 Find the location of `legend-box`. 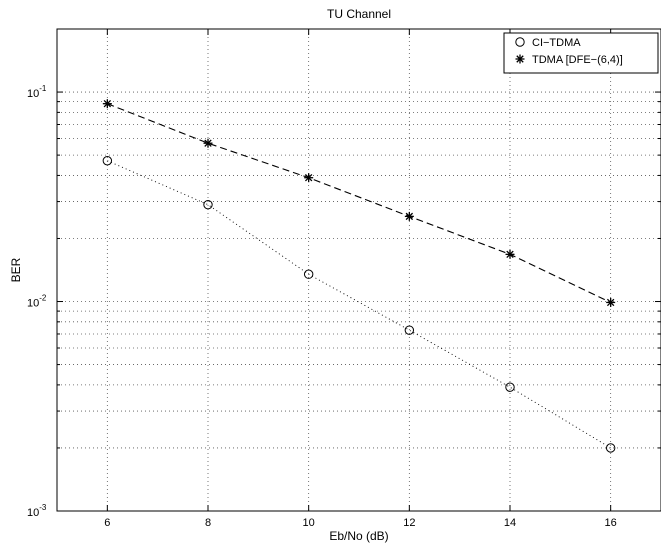

legend-box is located at coordinates (581, 53).